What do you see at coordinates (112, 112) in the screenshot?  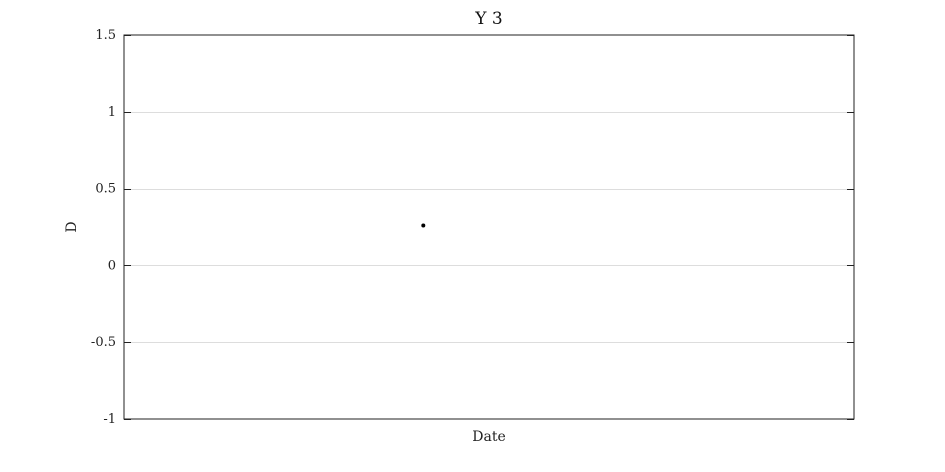 I see `y-tick-label: 1` at bounding box center [112, 112].